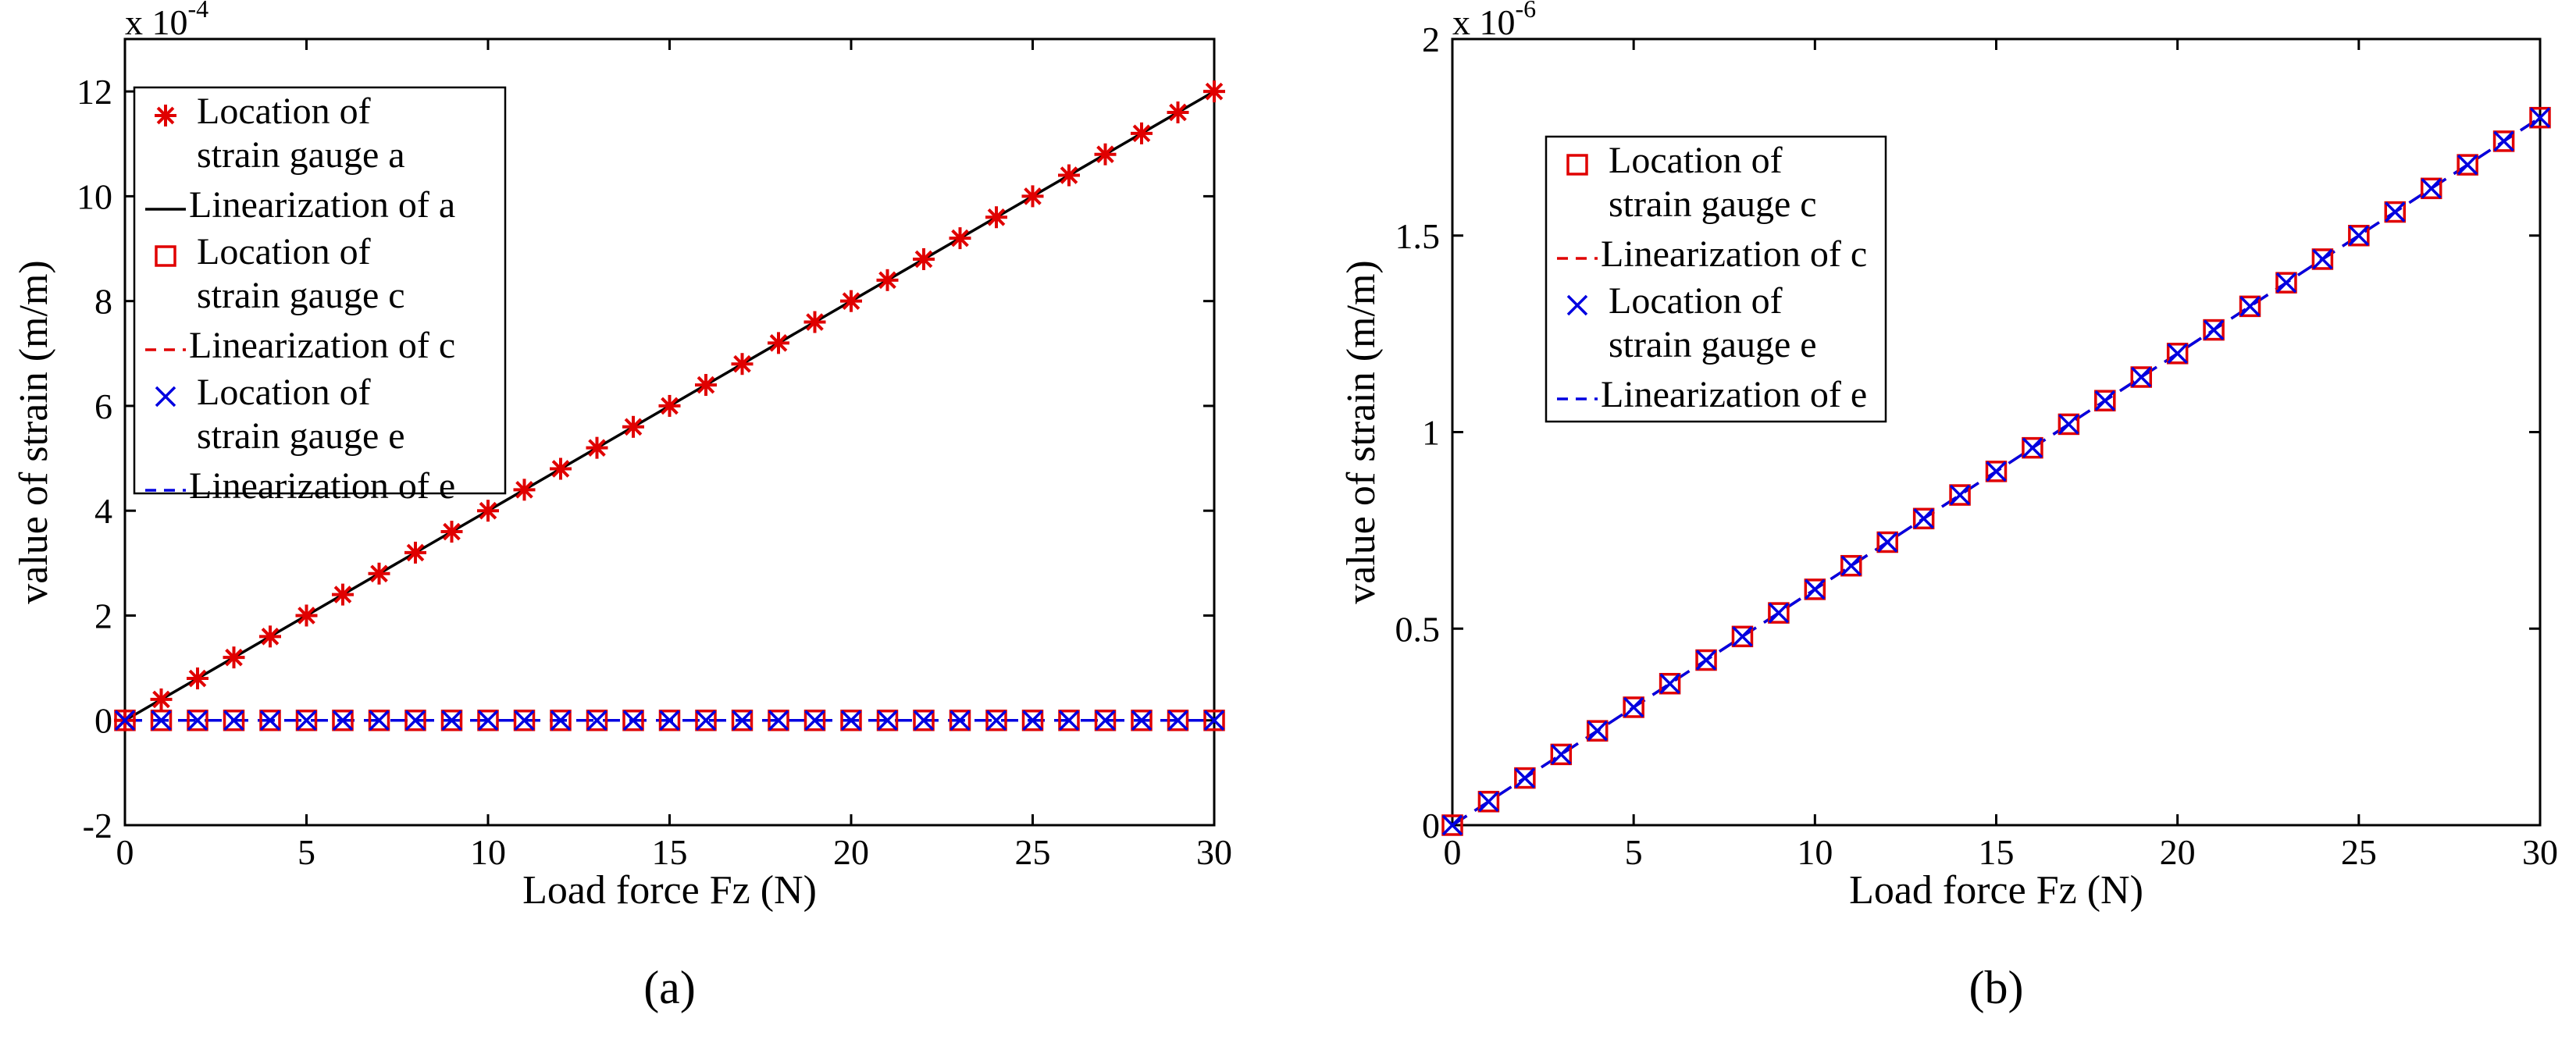 This screenshot has width=2576, height=1050. What do you see at coordinates (95, 196) in the screenshot?
I see `y-tick-label: 10` at bounding box center [95, 196].